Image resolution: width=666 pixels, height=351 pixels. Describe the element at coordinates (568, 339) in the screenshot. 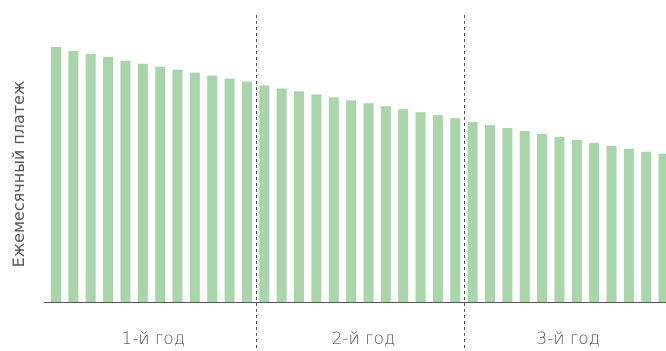

I see `period-label-3: 3-й год` at that location.